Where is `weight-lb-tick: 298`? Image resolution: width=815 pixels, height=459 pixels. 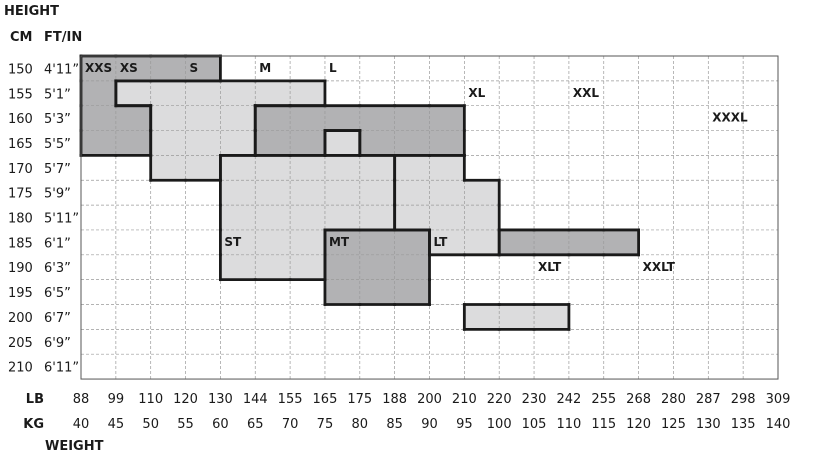
weight-lb-tick: 298 is located at coordinates (743, 399).